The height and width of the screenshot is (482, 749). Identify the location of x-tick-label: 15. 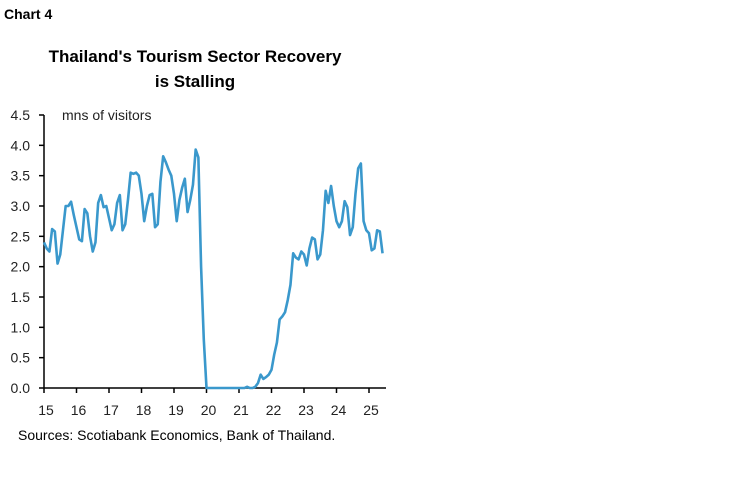
(46, 410).